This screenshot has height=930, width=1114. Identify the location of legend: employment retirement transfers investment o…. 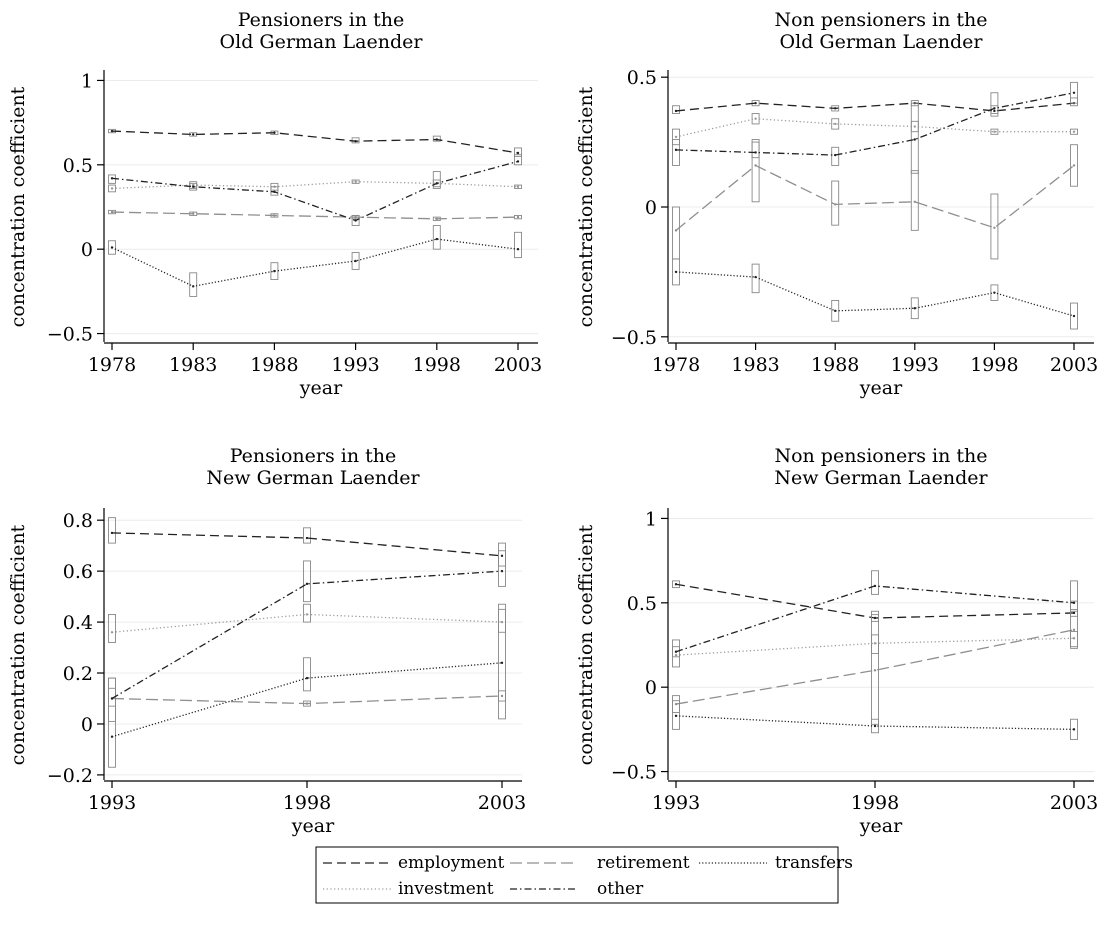
(584, 875).